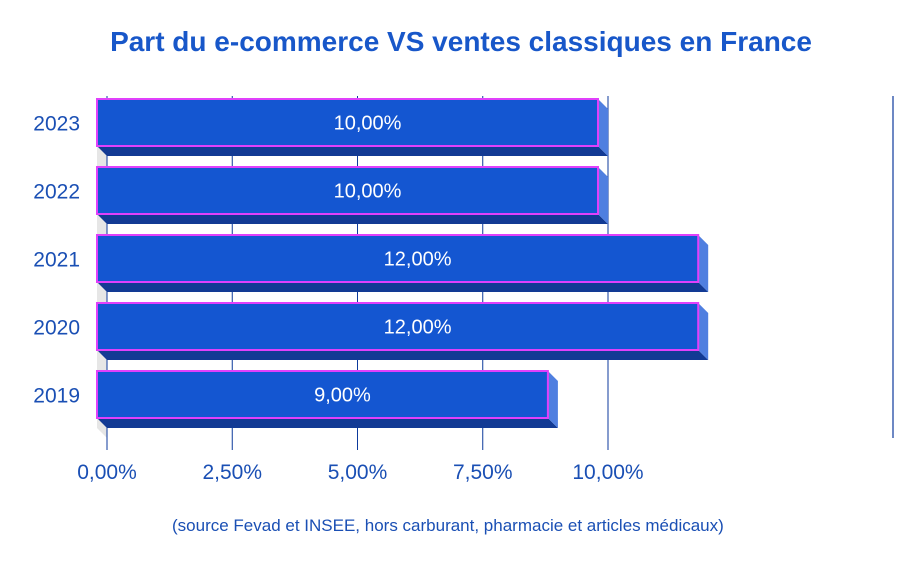 The width and height of the screenshot is (922, 569). Describe the element at coordinates (56, 192) in the screenshot. I see `category-label: 2022` at that location.